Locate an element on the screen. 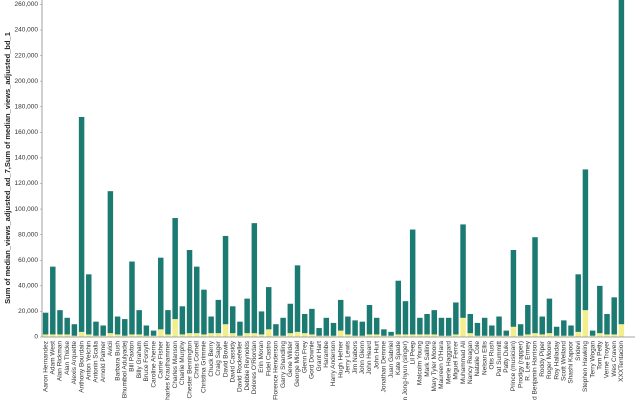  y-tick-label: 0 is located at coordinates (36, 337).